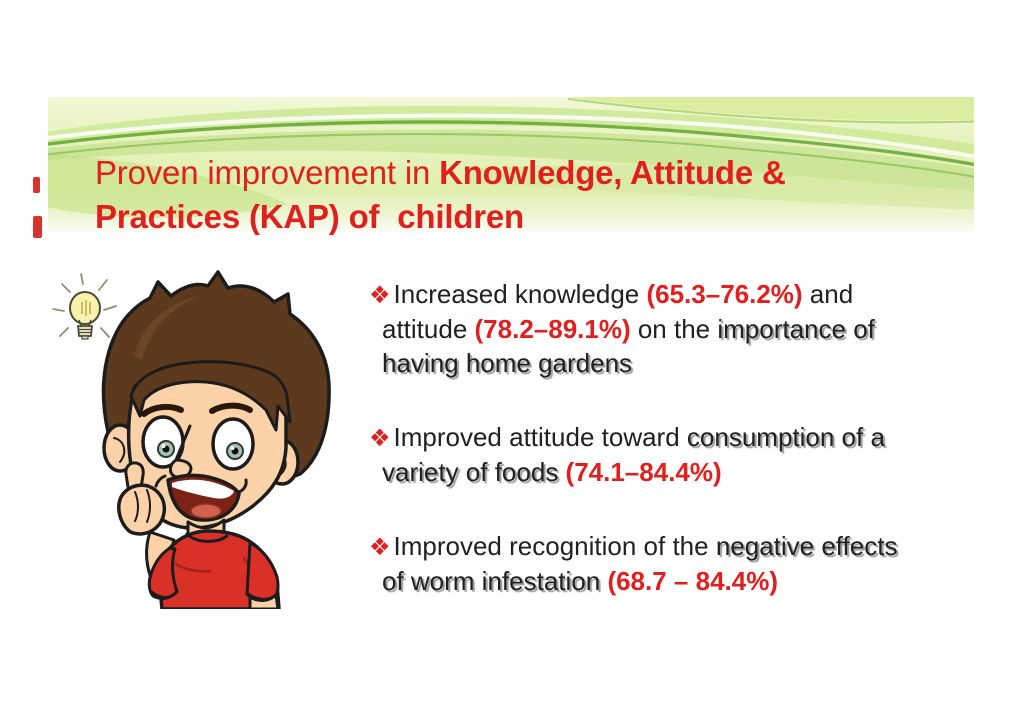 This screenshot has width=1024, height=724. Describe the element at coordinates (428, 329) in the screenshot. I see `text-segment: attitude` at that location.